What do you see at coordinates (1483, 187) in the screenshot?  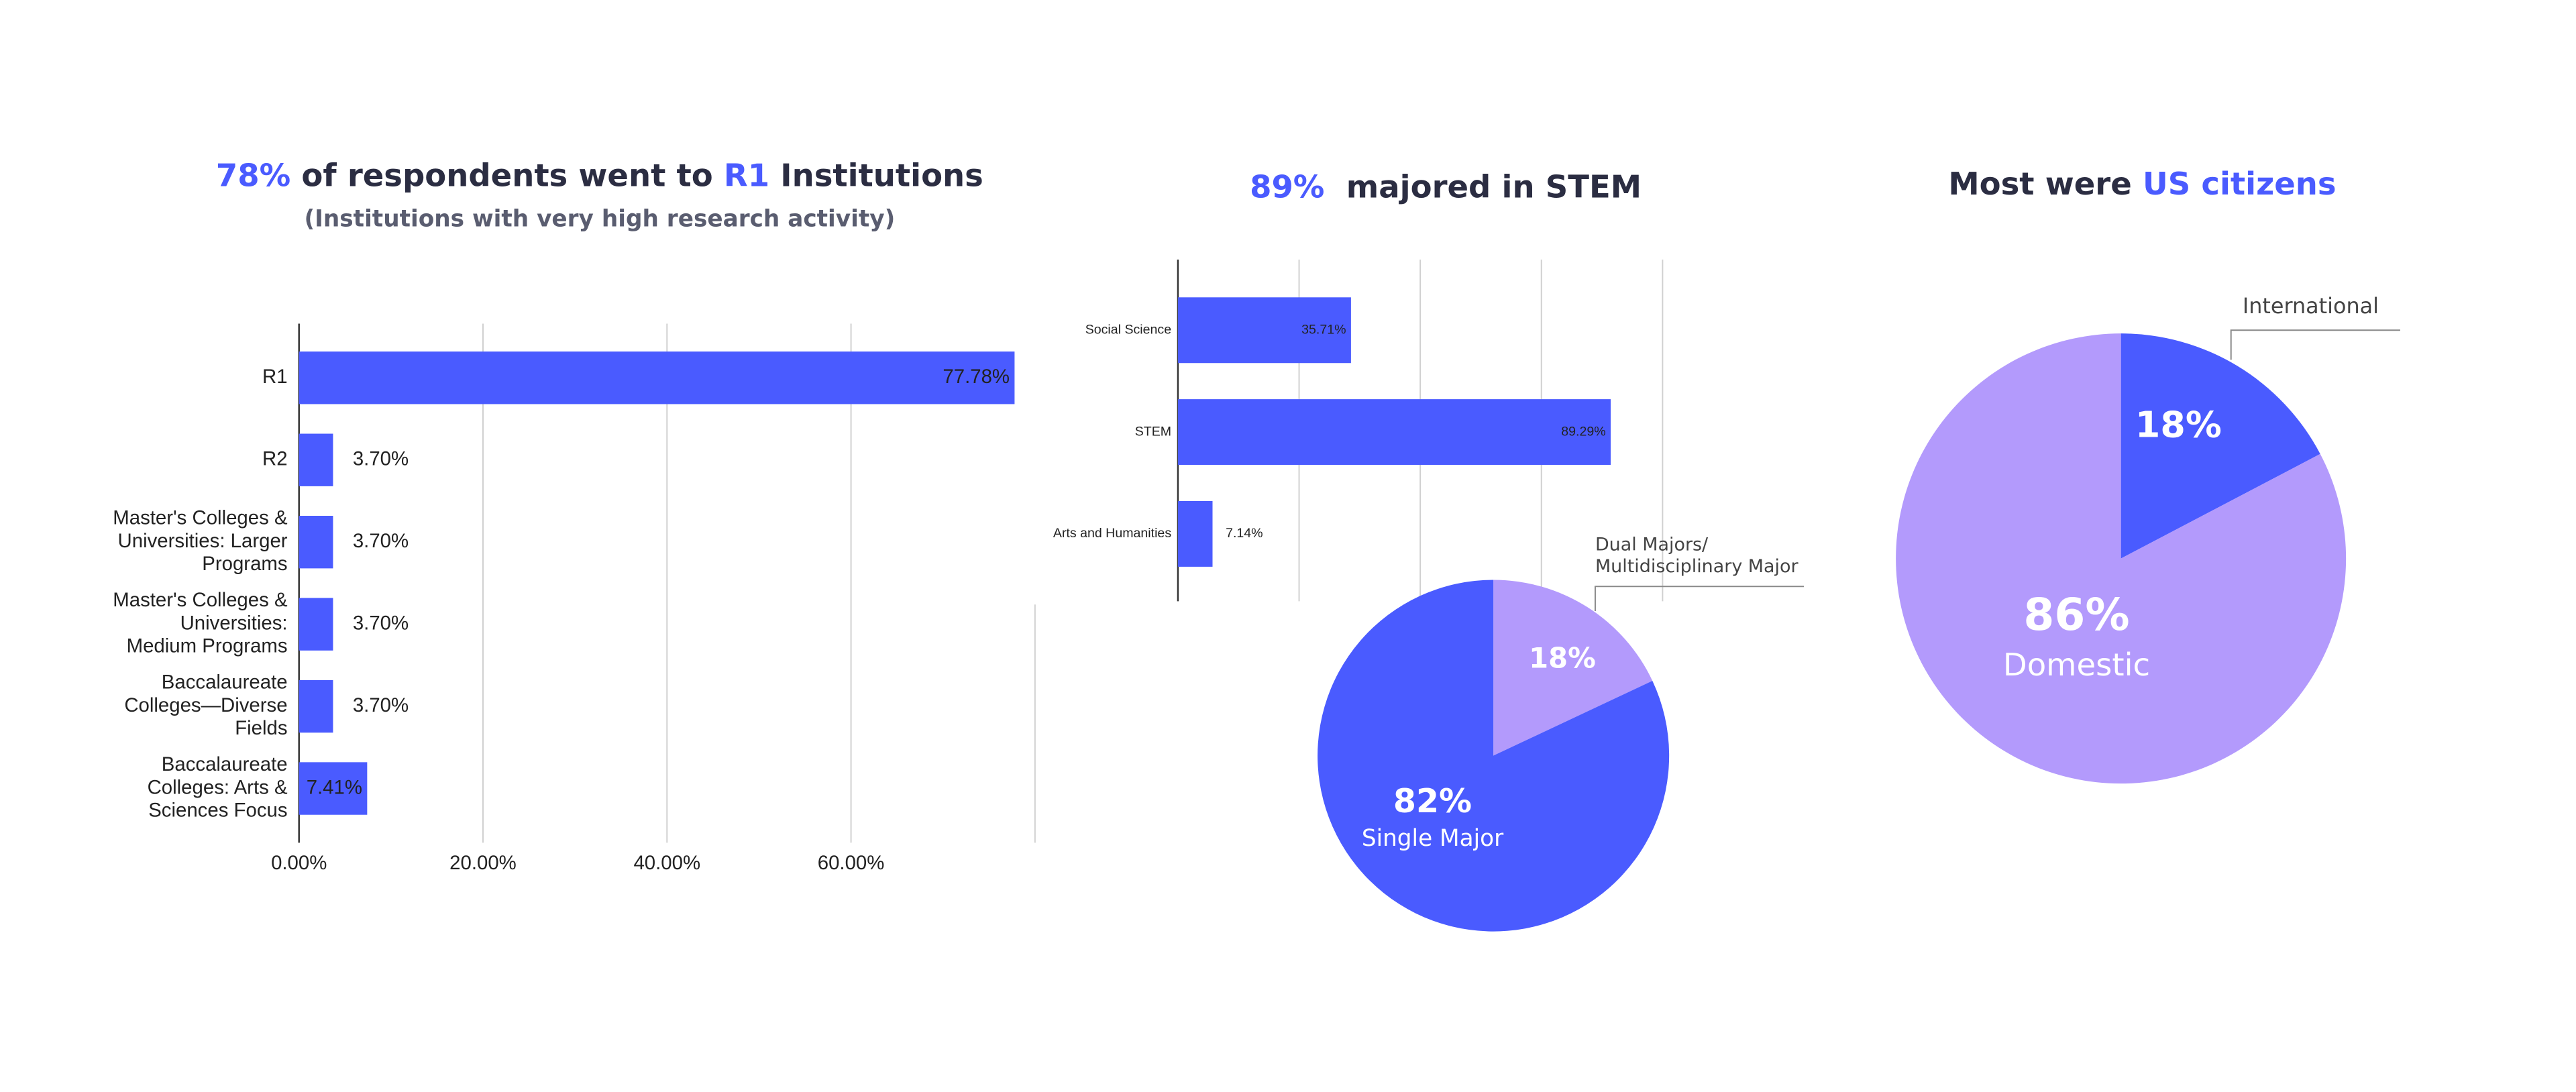 I see `title-part: majored in STEM` at bounding box center [1483, 187].